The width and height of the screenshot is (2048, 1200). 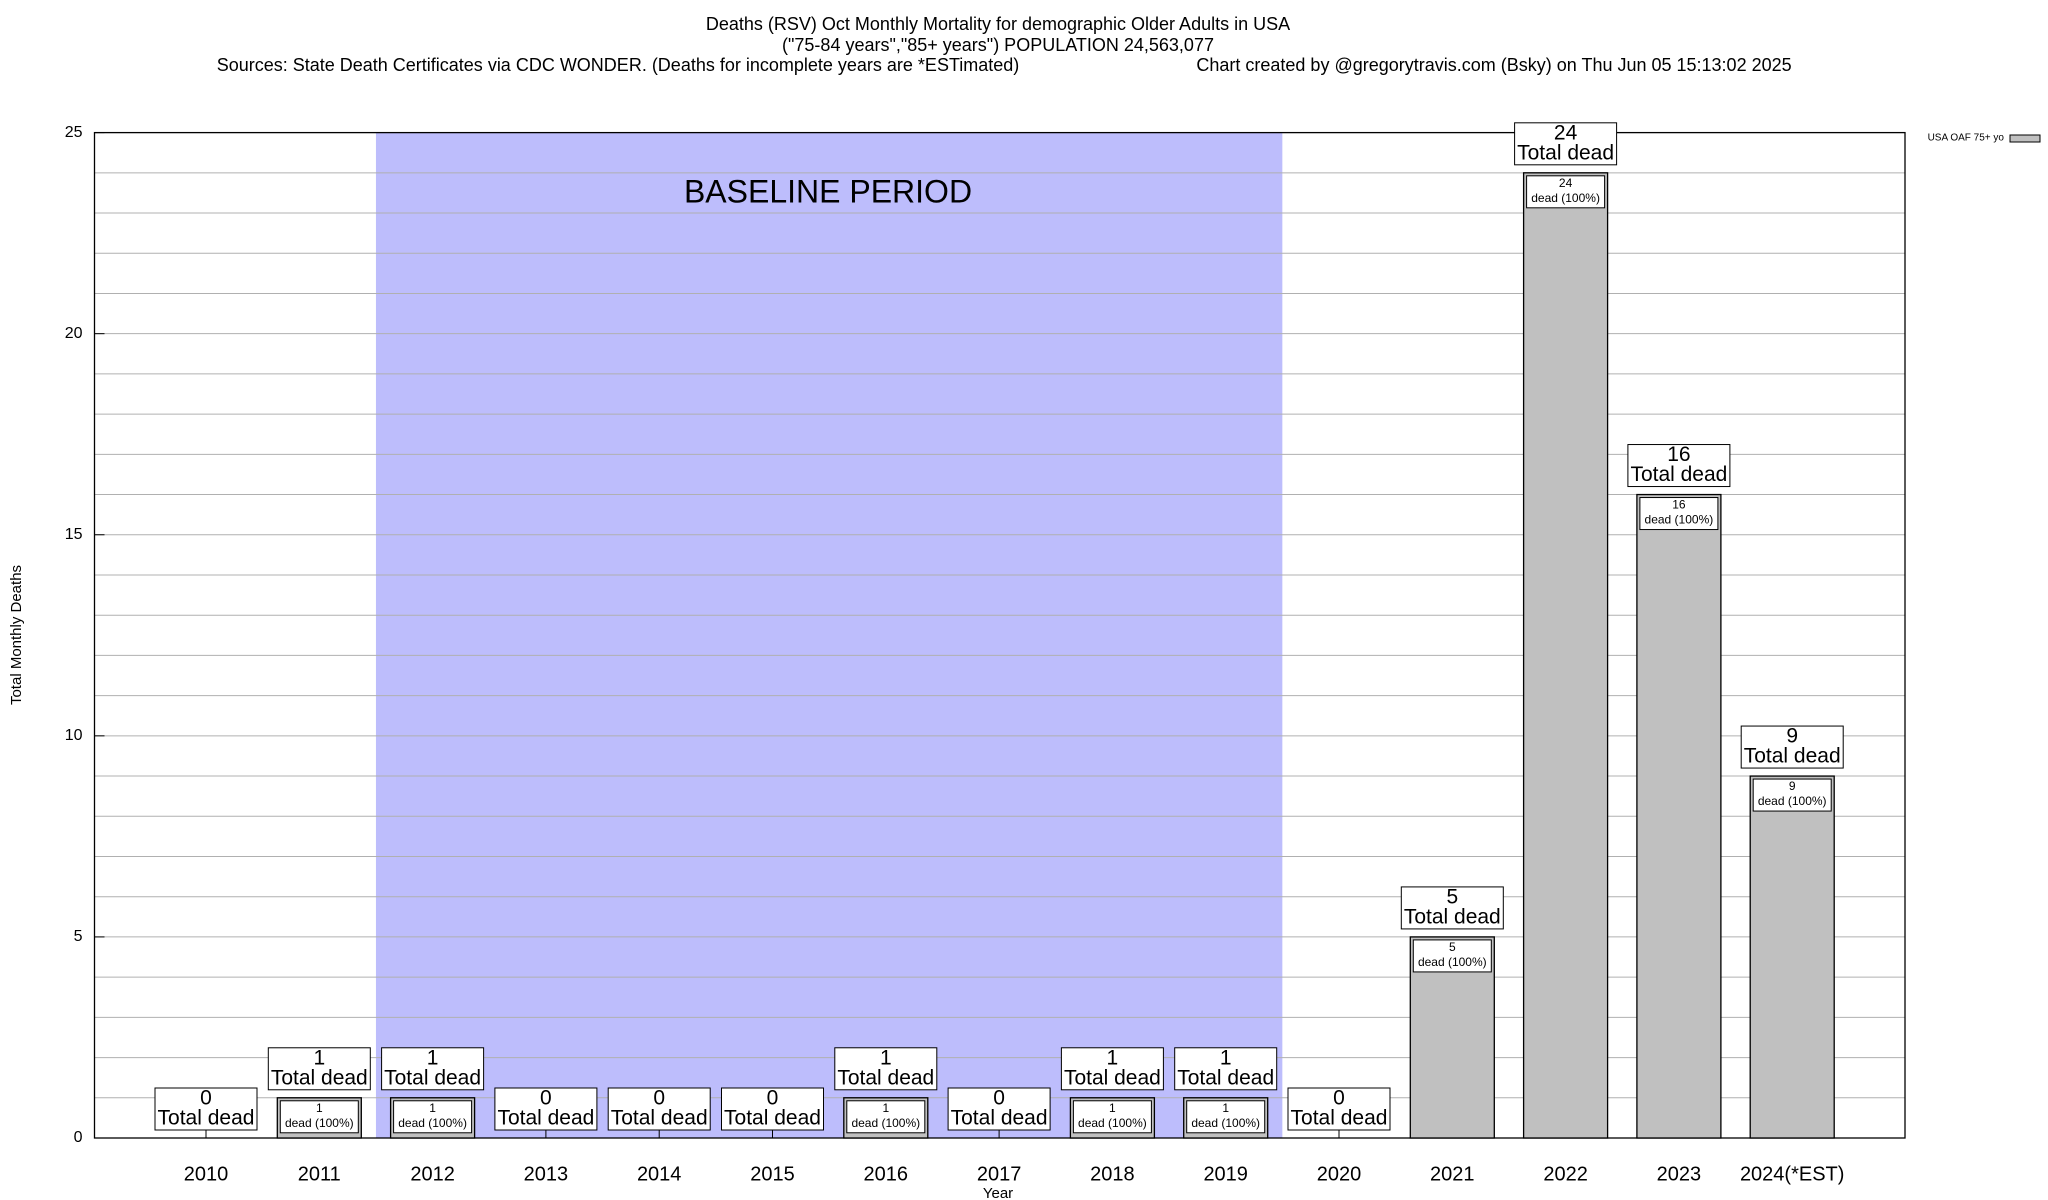 What do you see at coordinates (1452, 896) in the screenshot?
I see `total-value-label: 5` at bounding box center [1452, 896].